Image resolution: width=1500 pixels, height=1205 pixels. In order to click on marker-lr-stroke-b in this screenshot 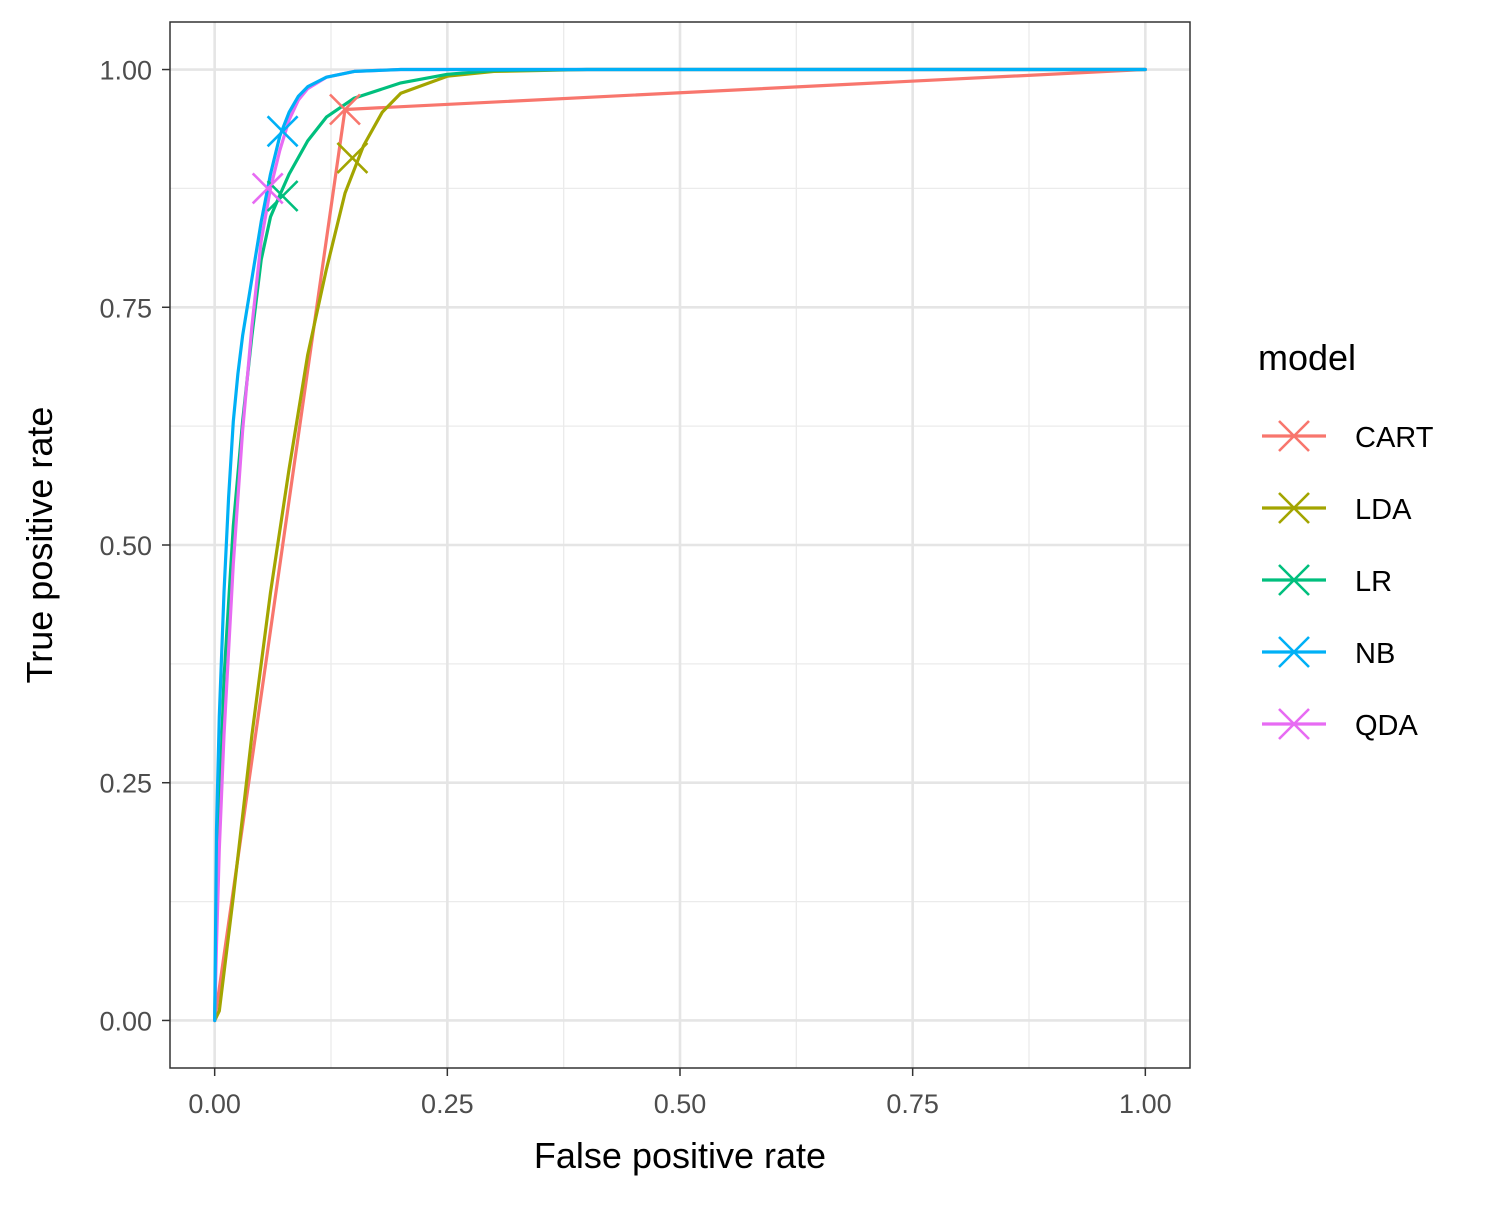, I will do `click(282, 196)`.